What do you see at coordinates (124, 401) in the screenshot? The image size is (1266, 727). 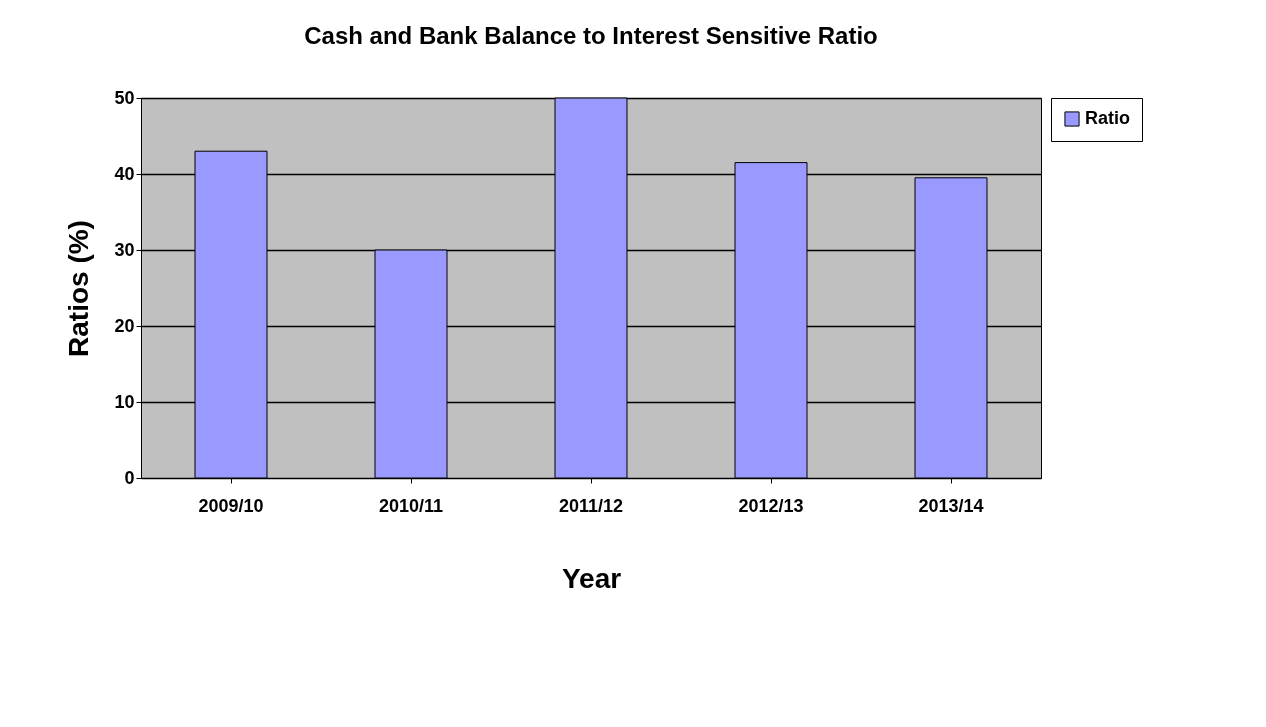 I see `y-tick-label: 10` at bounding box center [124, 401].